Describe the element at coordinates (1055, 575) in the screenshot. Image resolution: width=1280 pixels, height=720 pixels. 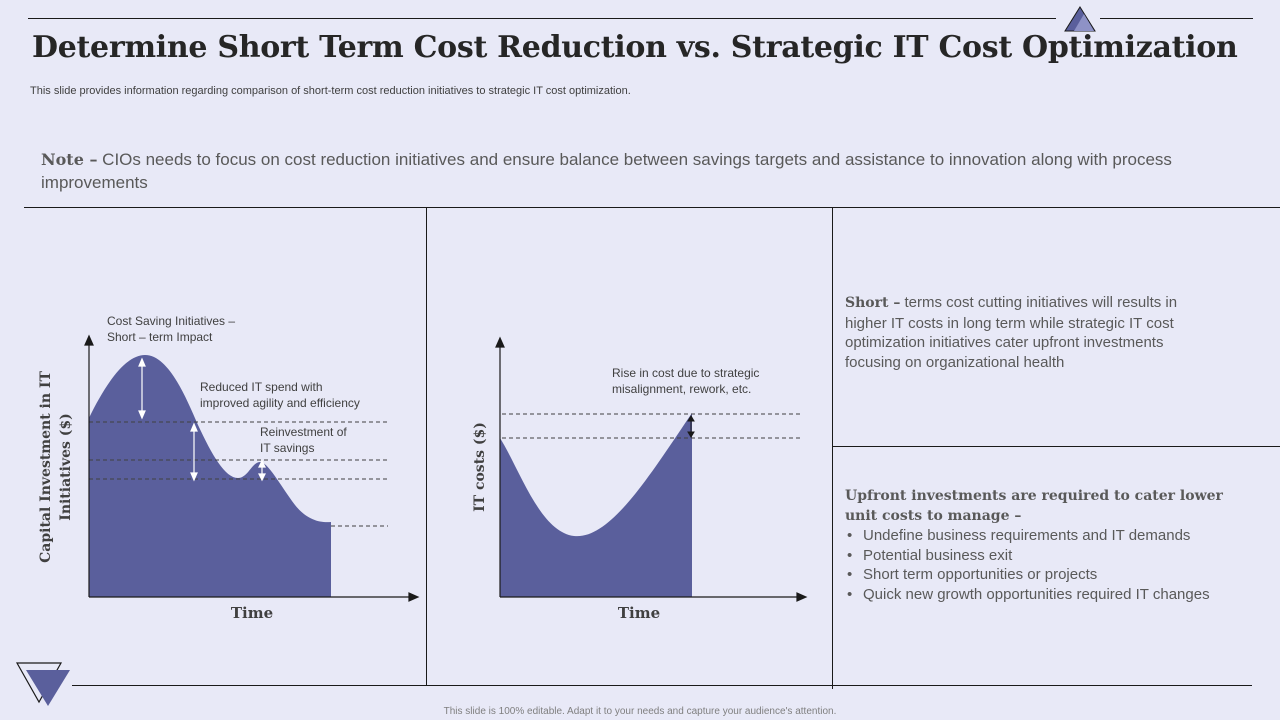
I see `list-item: Short term opportunities or projects` at that location.